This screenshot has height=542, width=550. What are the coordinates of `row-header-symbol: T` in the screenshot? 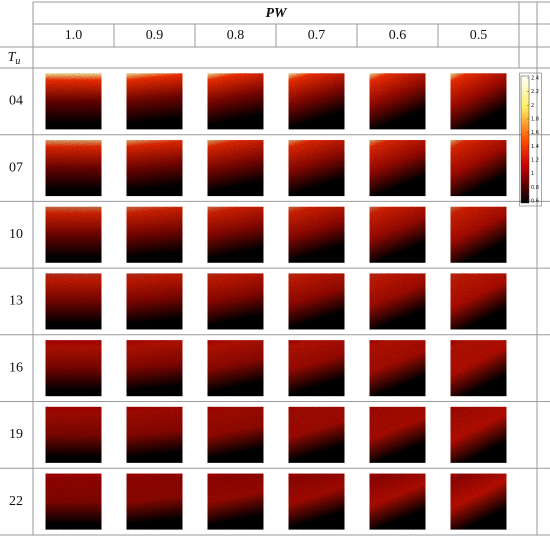 It's located at (12, 57).